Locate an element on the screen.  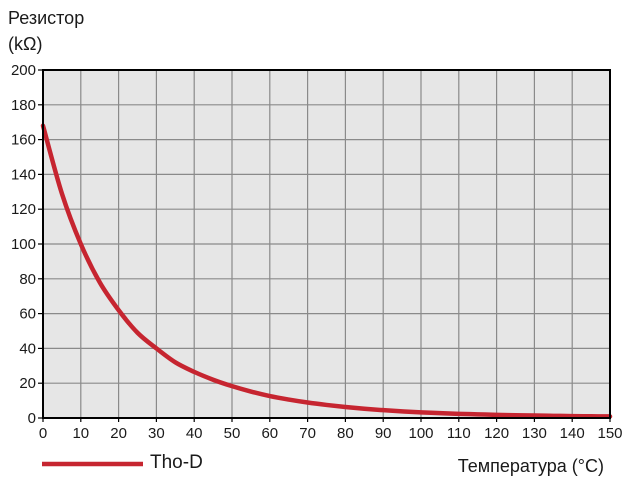
x-tick-label-150: 150 is located at coordinates (609, 433).